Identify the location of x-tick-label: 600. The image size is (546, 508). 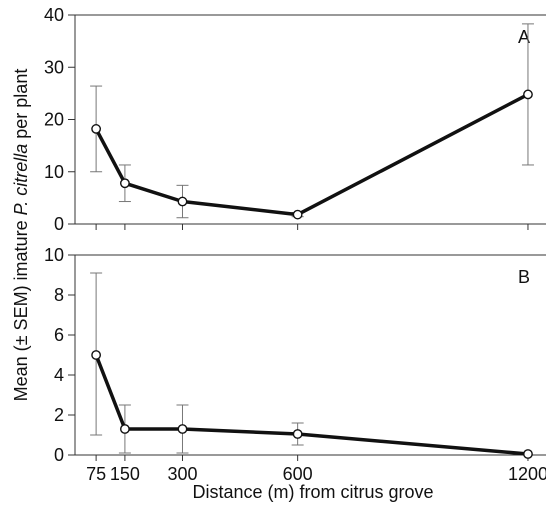
(298, 474).